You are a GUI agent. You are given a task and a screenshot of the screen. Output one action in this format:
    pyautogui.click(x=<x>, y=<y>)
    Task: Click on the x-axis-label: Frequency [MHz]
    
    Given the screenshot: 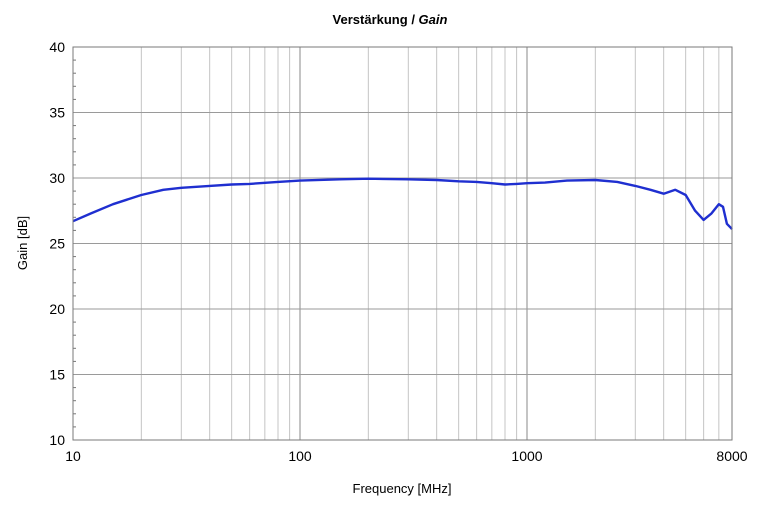 What is the action you would take?
    pyautogui.click(x=402, y=488)
    